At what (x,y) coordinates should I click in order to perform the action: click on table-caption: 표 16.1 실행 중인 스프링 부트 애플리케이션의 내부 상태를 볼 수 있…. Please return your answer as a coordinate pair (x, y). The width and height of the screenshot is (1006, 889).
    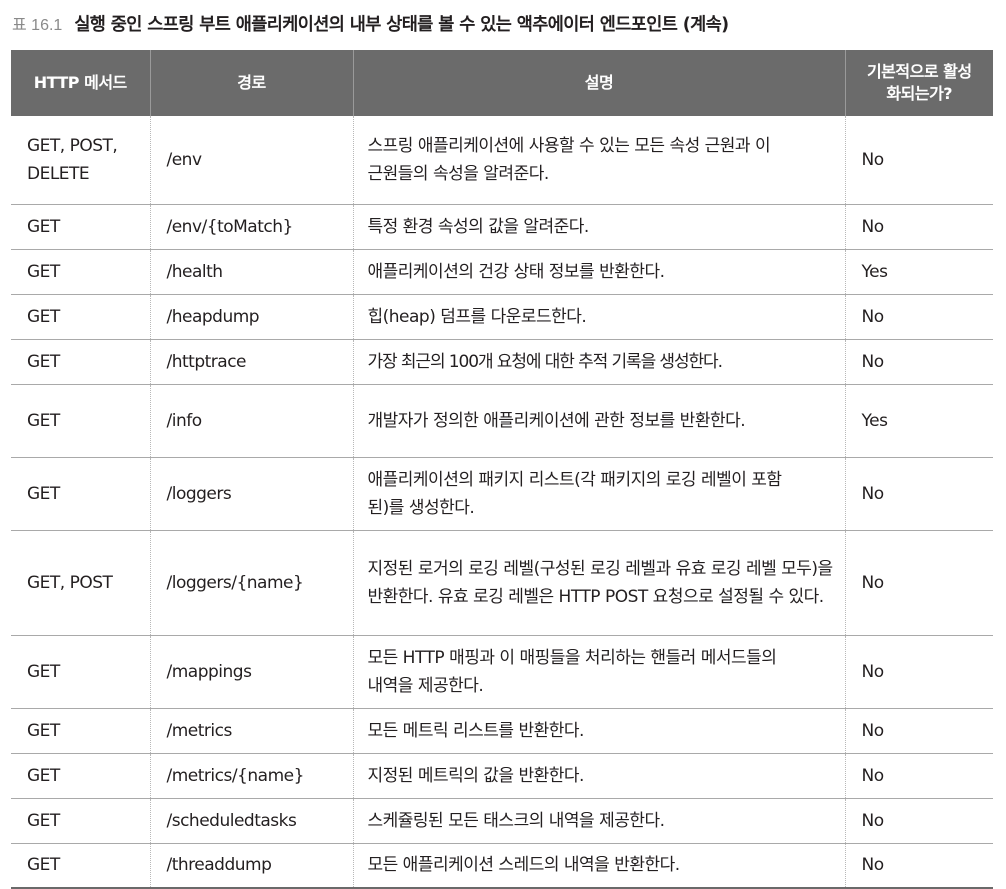
    Looking at the image, I should click on (370, 23).